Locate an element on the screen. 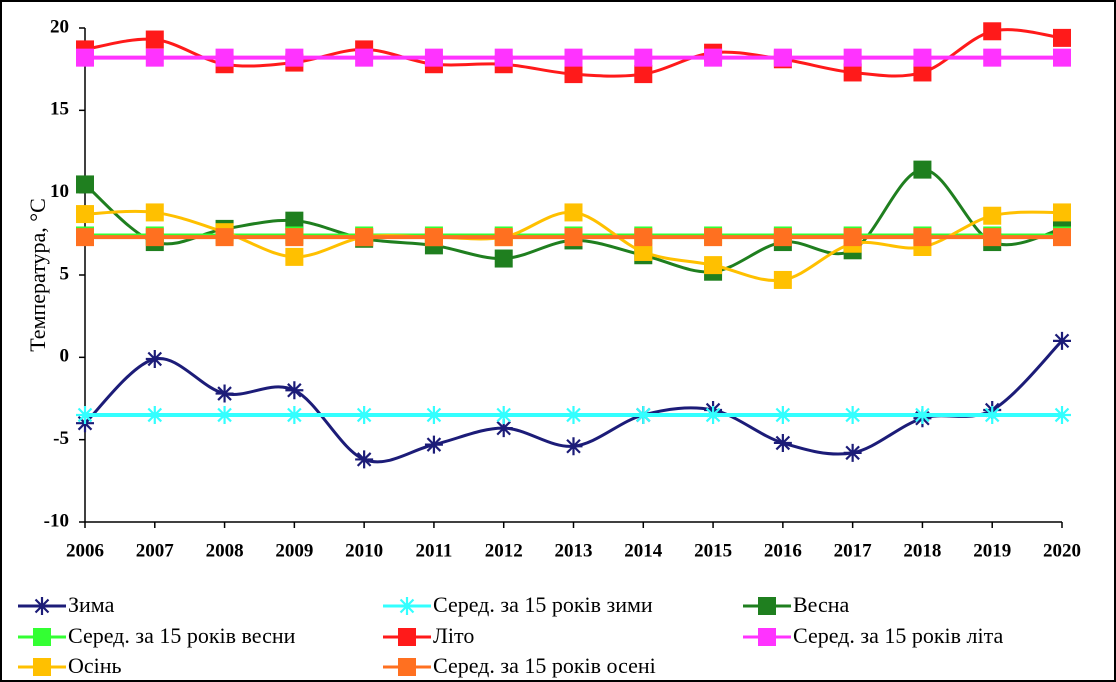 This screenshot has height=682, width=1116. x-tick-label: 2012 is located at coordinates (504, 550).